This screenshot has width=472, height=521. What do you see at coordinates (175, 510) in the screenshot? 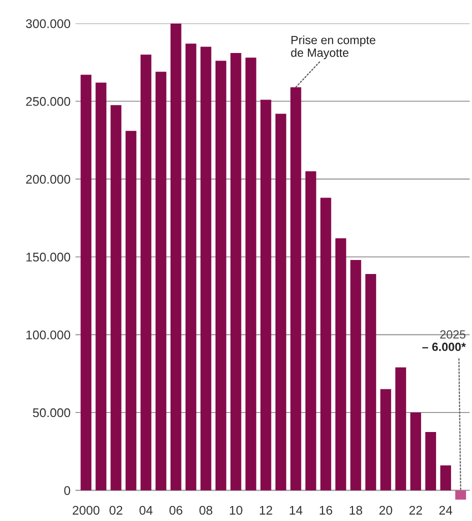
I see `x-tick-label: 06` at bounding box center [175, 510].